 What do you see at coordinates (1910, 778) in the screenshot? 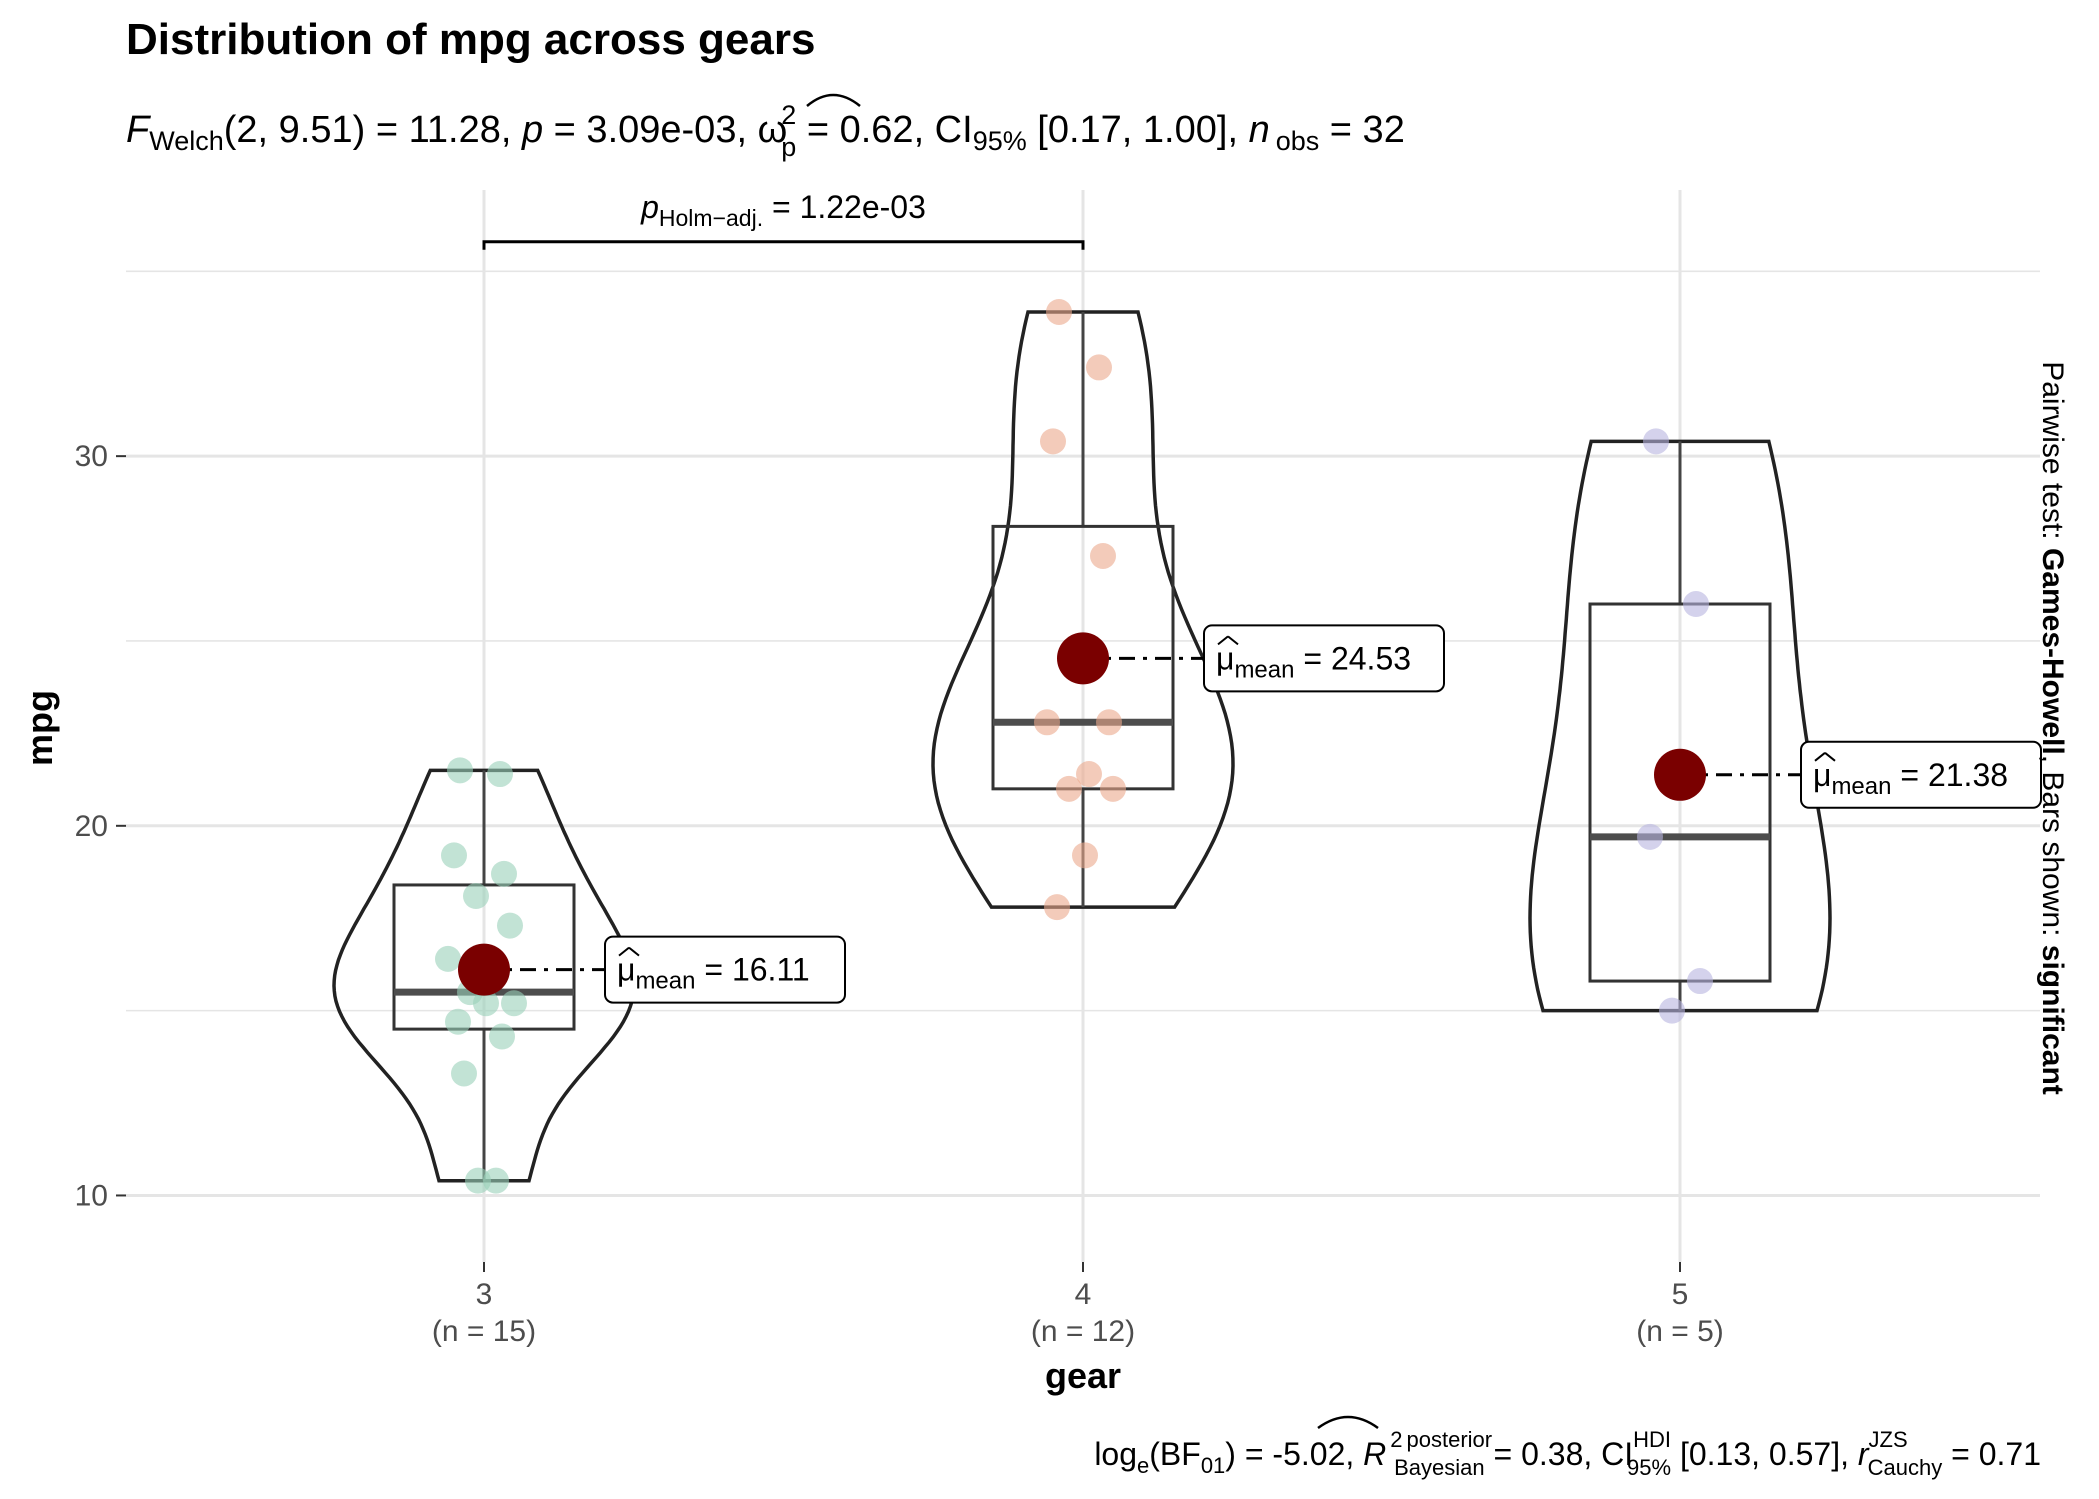
I see `mean-label: μmean = 21.38` at bounding box center [1910, 778].